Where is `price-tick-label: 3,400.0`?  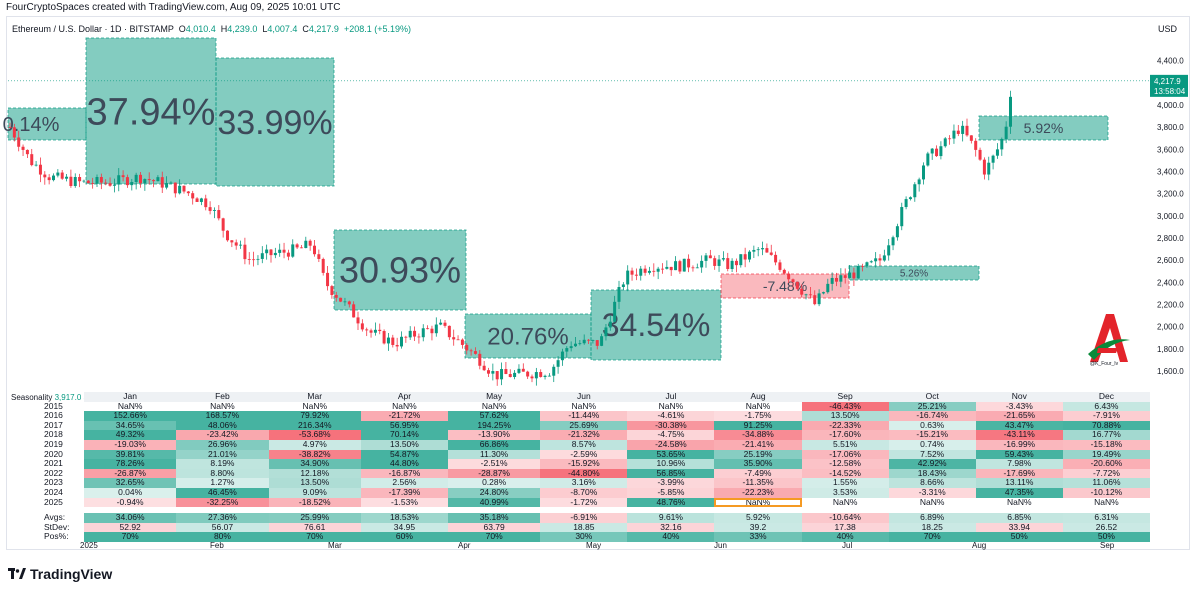
price-tick-label: 3,400.0 is located at coordinates (1170, 171).